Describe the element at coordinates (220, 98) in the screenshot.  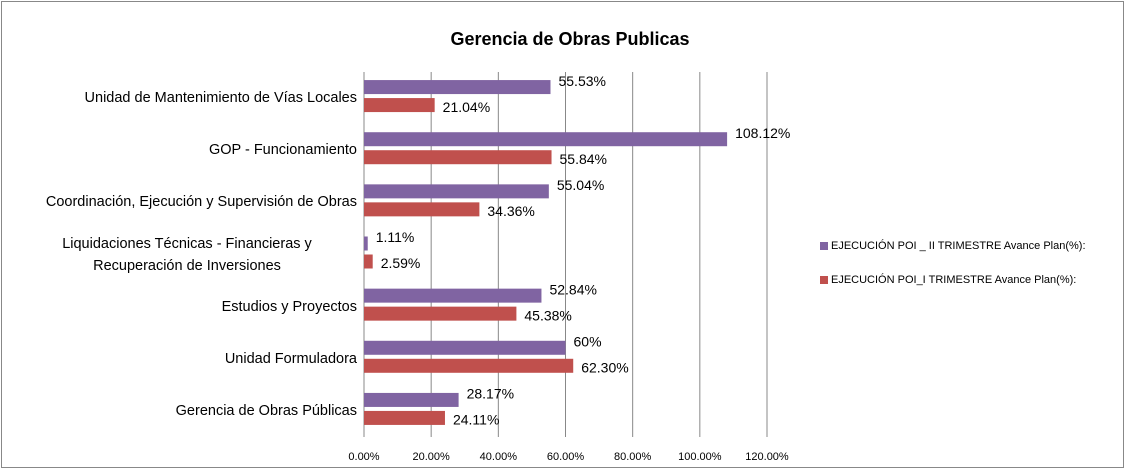
I see `y-tick-text: Unidad de Mantenimiento de Vías Locales` at that location.